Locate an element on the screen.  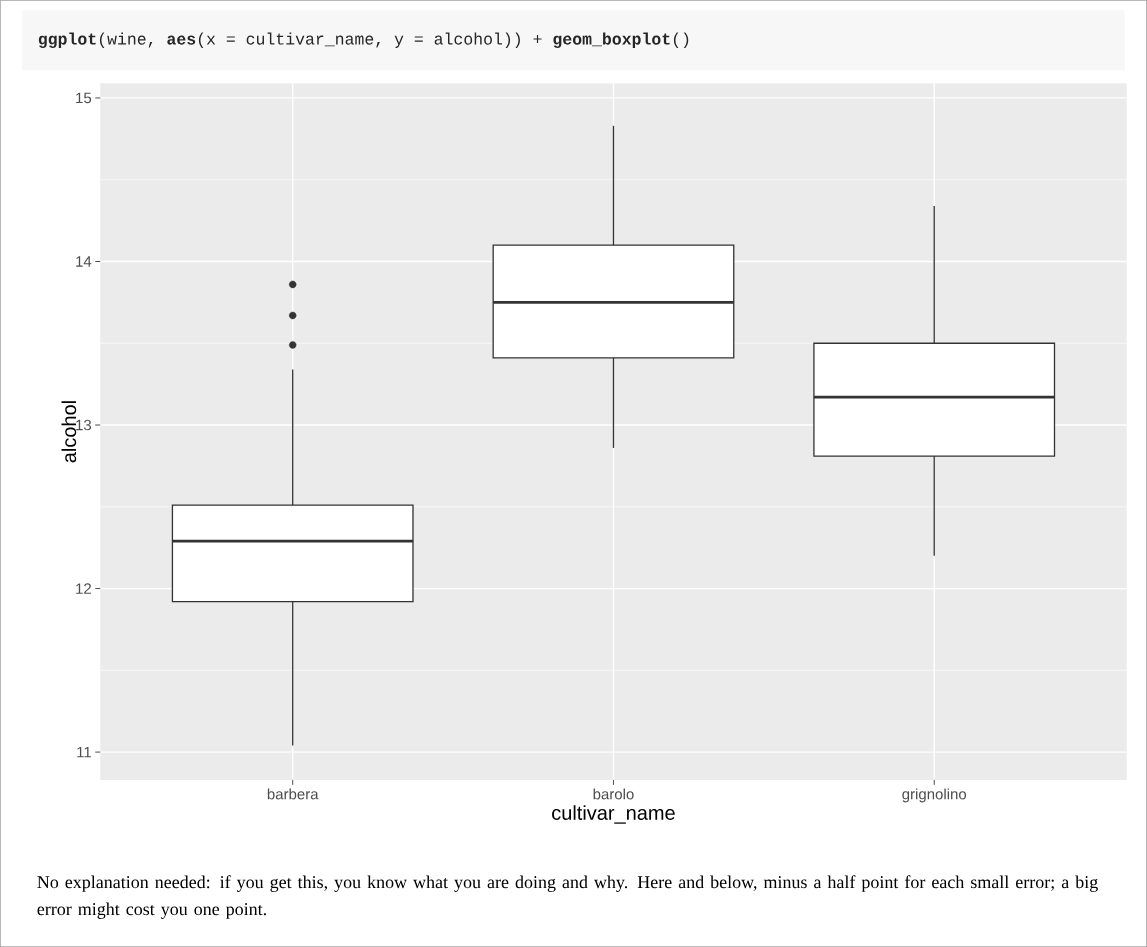
x-tick-label: grignolino is located at coordinates (934, 795).